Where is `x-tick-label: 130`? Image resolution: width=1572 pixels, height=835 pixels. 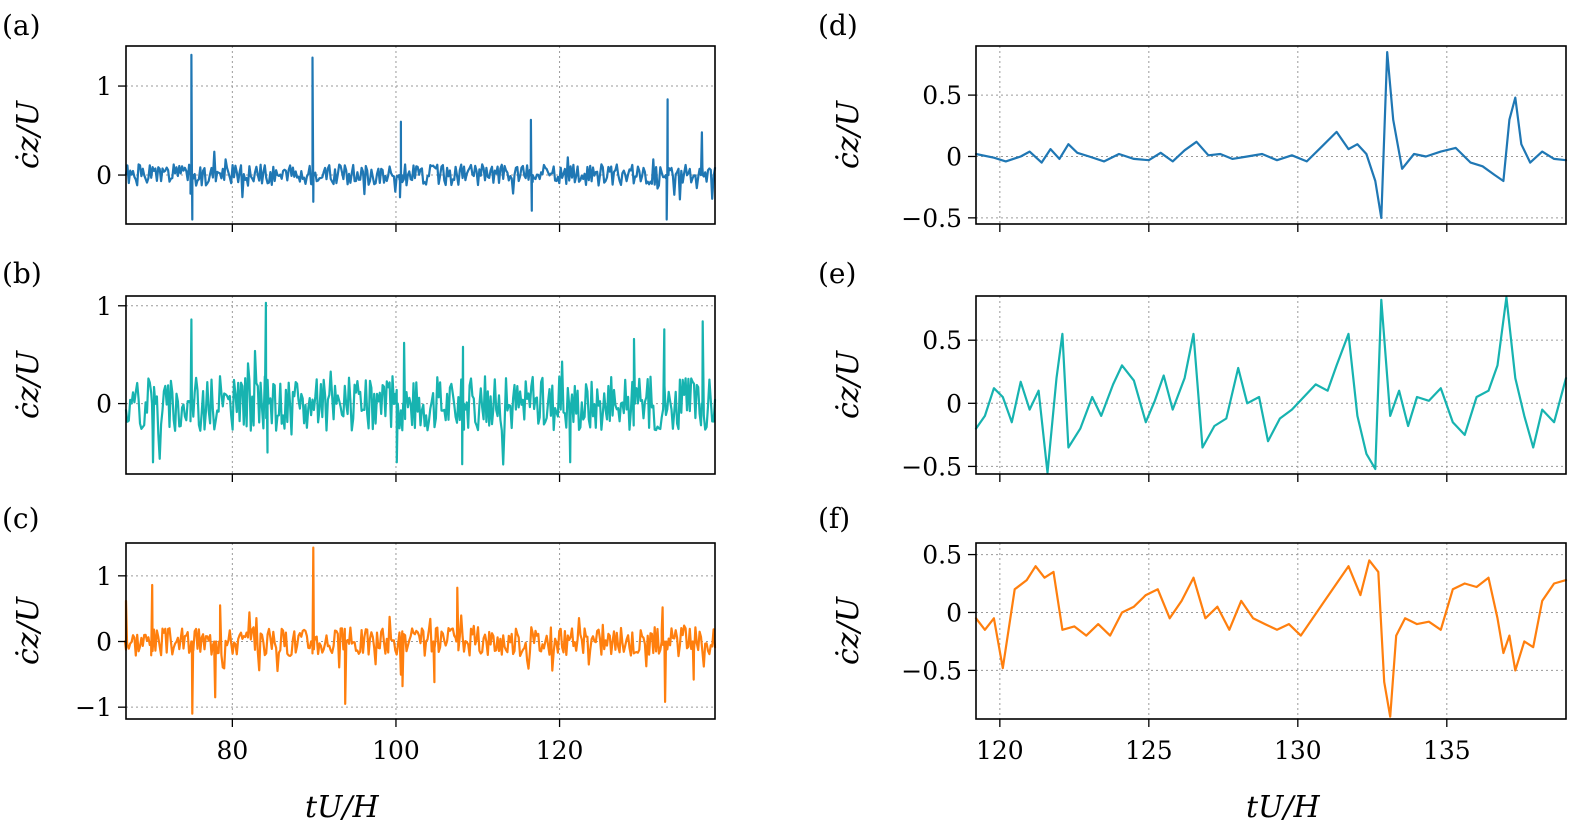 x-tick-label: 130 is located at coordinates (1298, 750).